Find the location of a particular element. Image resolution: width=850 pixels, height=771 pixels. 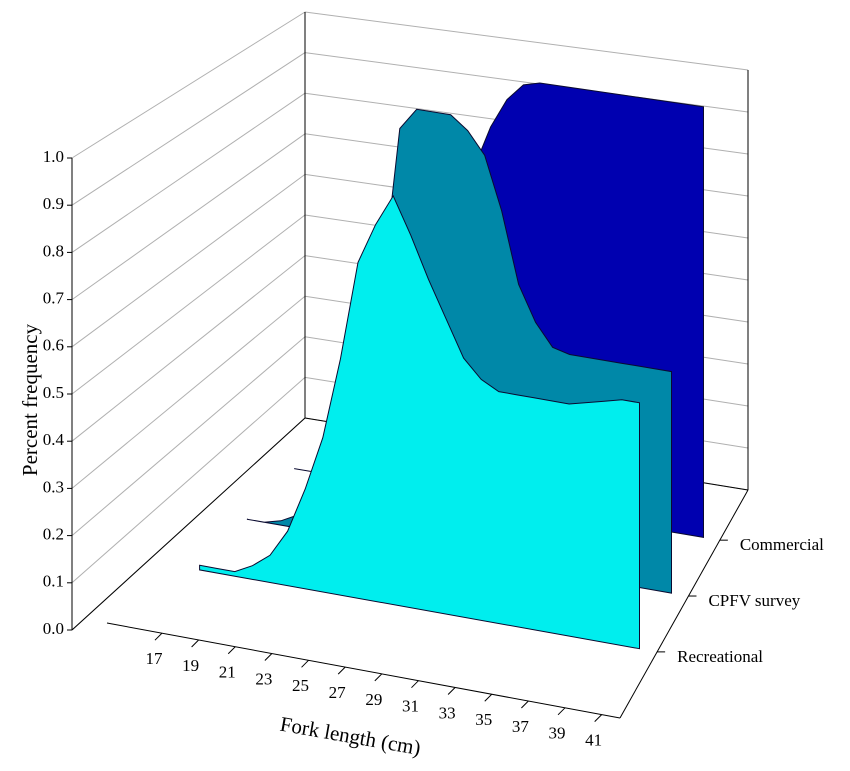

y-tick-label: 0.4 is located at coordinates (54, 439).